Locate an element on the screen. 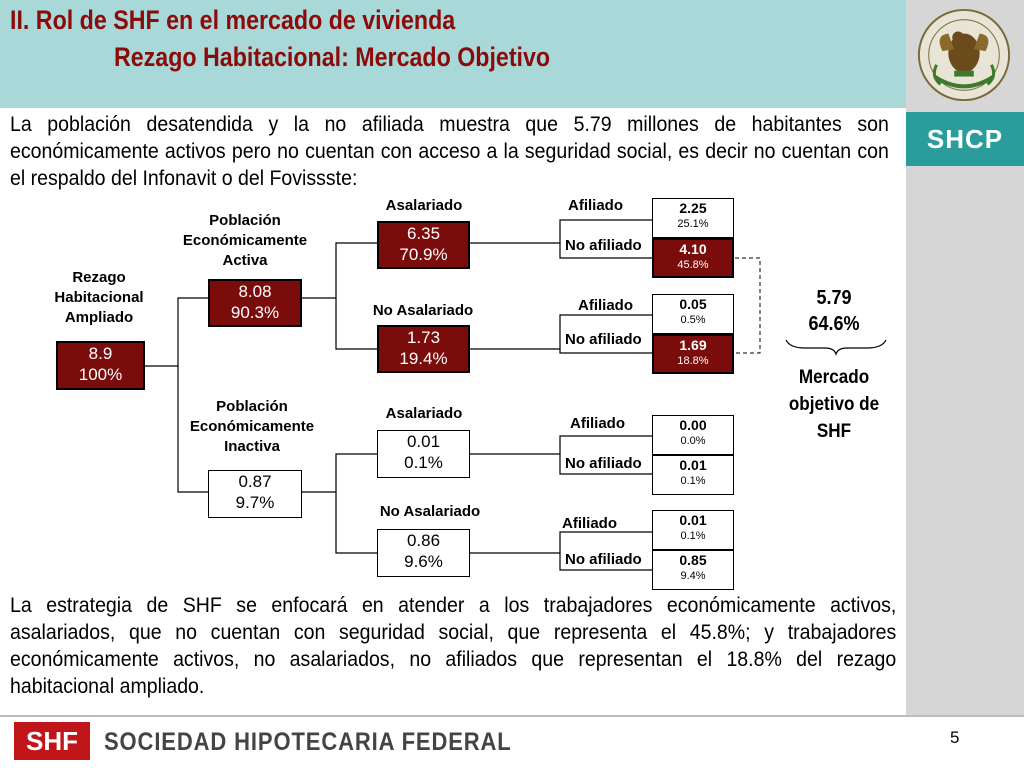 Image resolution: width=1024 pixels, height=768 pixels. i2-afiliado-node: 0.01 0.1% is located at coordinates (693, 530).